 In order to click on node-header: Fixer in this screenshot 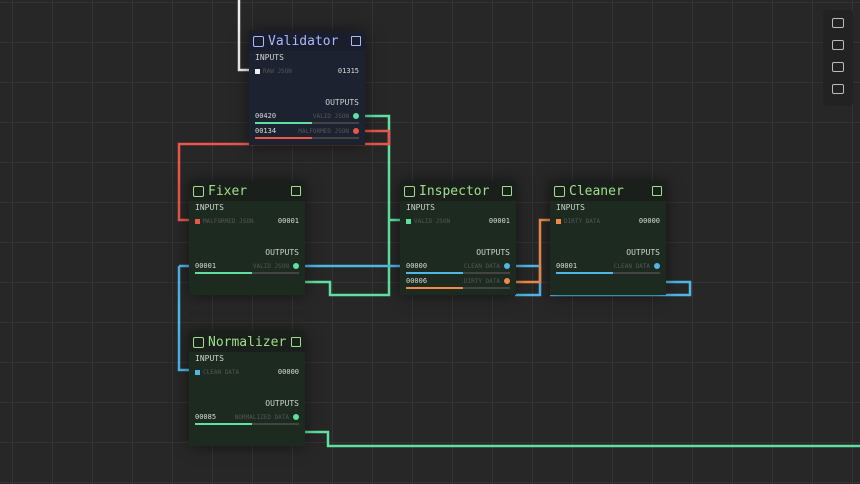, I will do `click(247, 191)`.